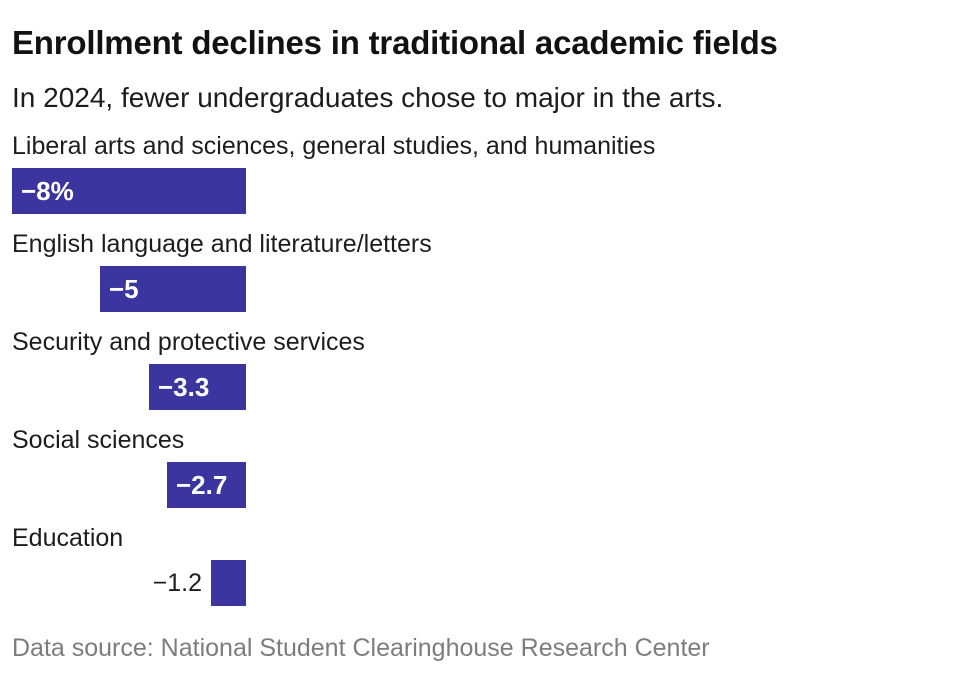 This screenshot has height=699, width=980. What do you see at coordinates (188, 342) in the screenshot?
I see `category-label: Security and protective services` at bounding box center [188, 342].